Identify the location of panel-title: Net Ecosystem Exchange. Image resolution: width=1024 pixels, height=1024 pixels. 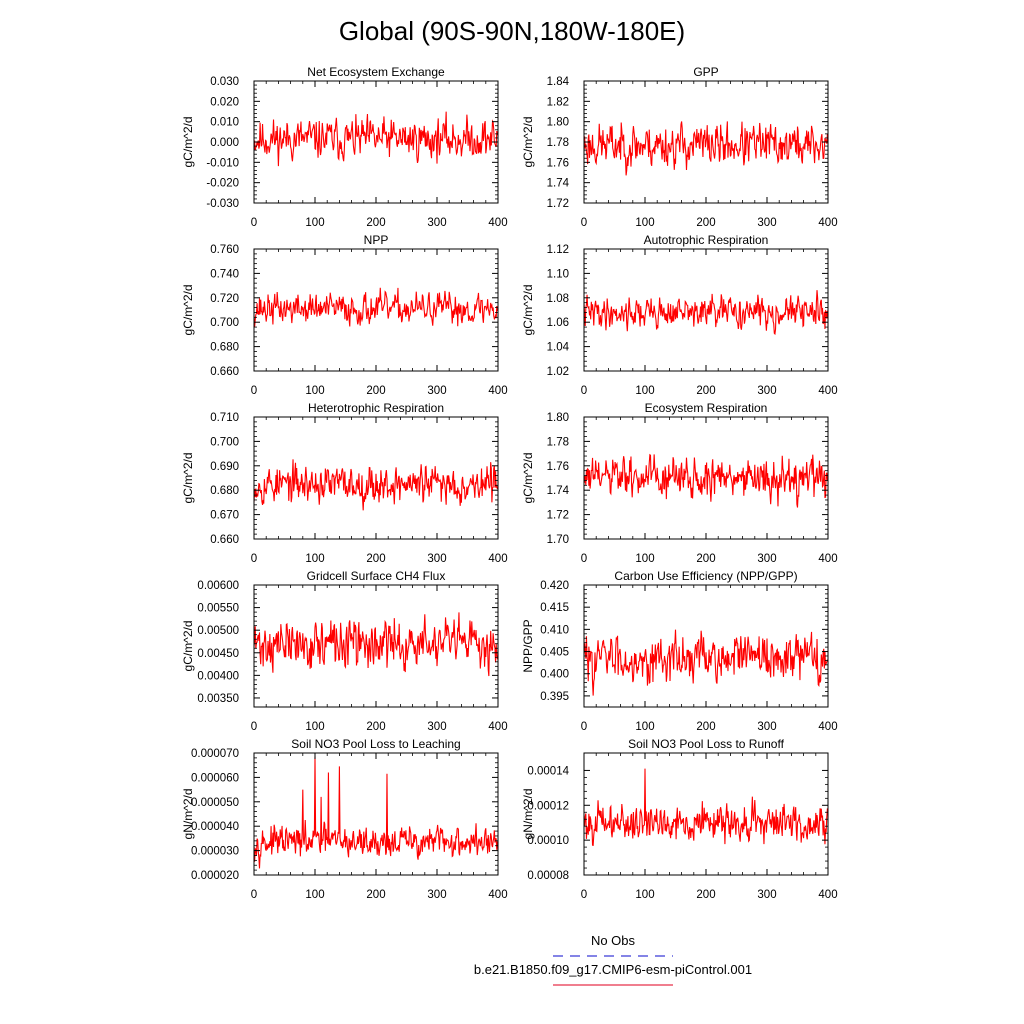
(376, 72).